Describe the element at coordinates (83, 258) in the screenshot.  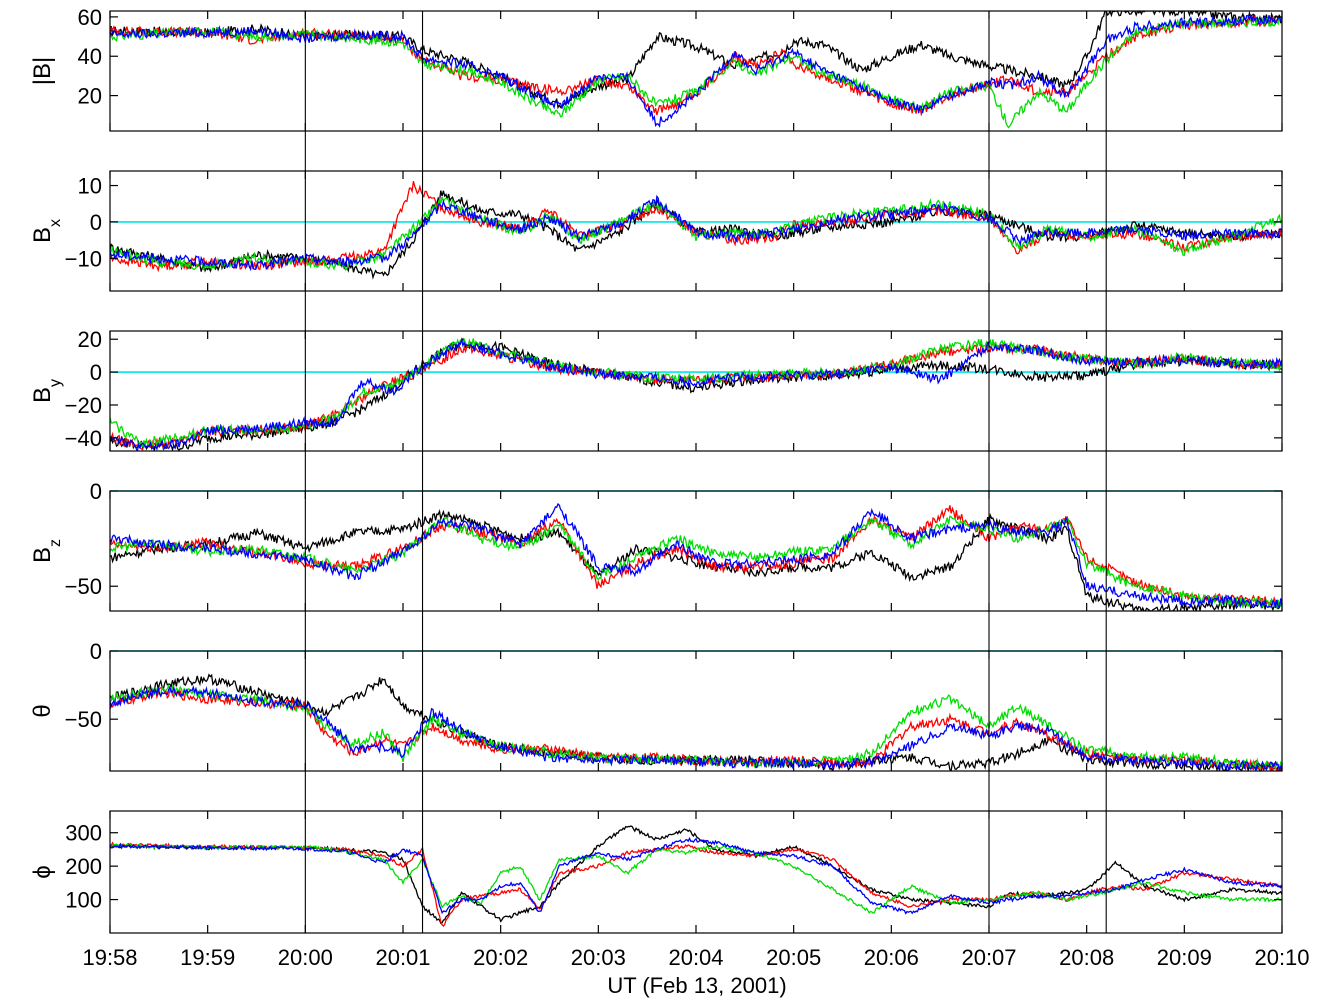
I see `y-tick-label-Bx-0: −10` at that location.